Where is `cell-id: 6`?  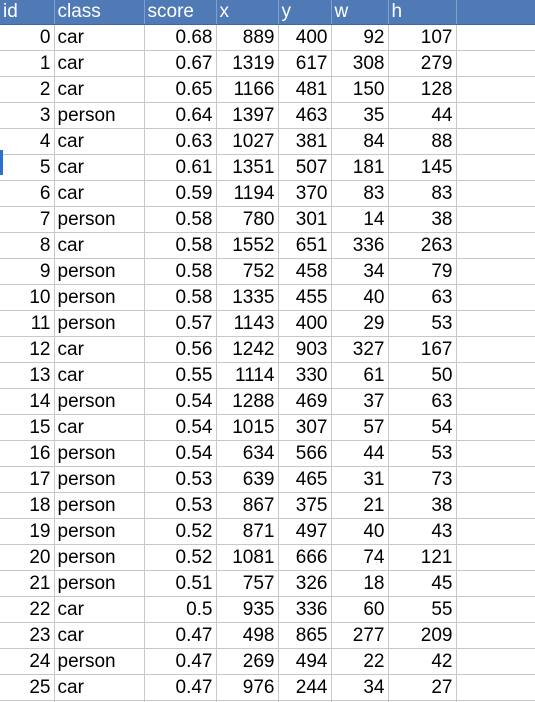 cell-id: 6 is located at coordinates (27, 193).